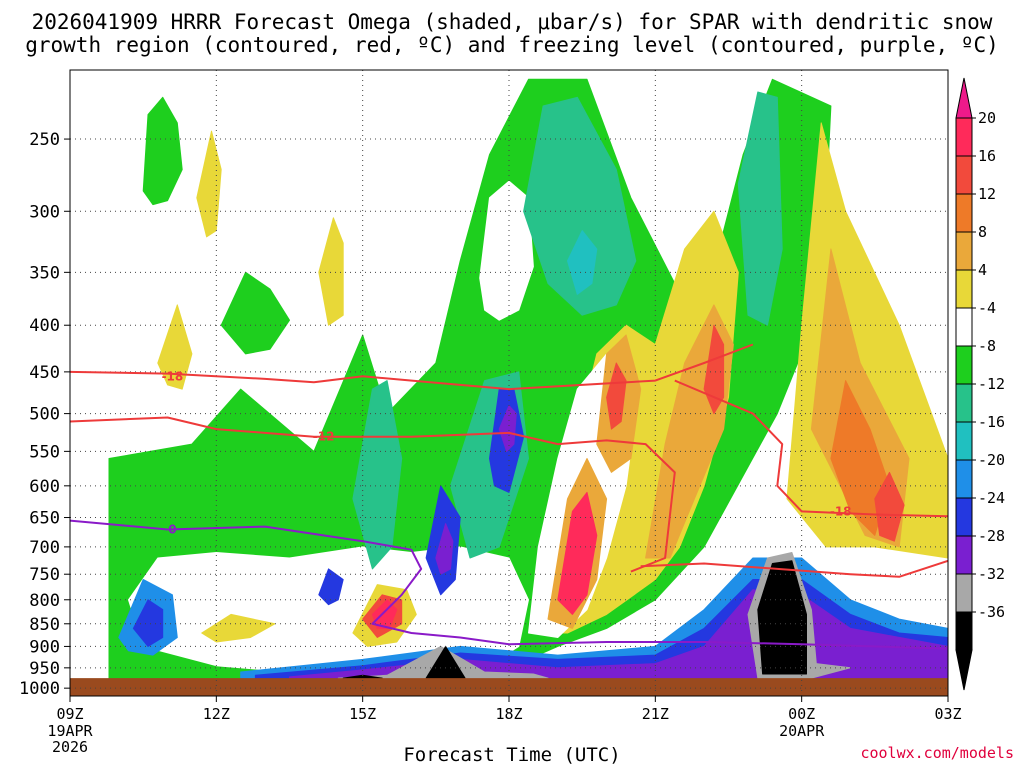 The image size is (1024, 768). Describe the element at coordinates (172, 530) in the screenshot. I see `contour-label-4: 0` at that location.